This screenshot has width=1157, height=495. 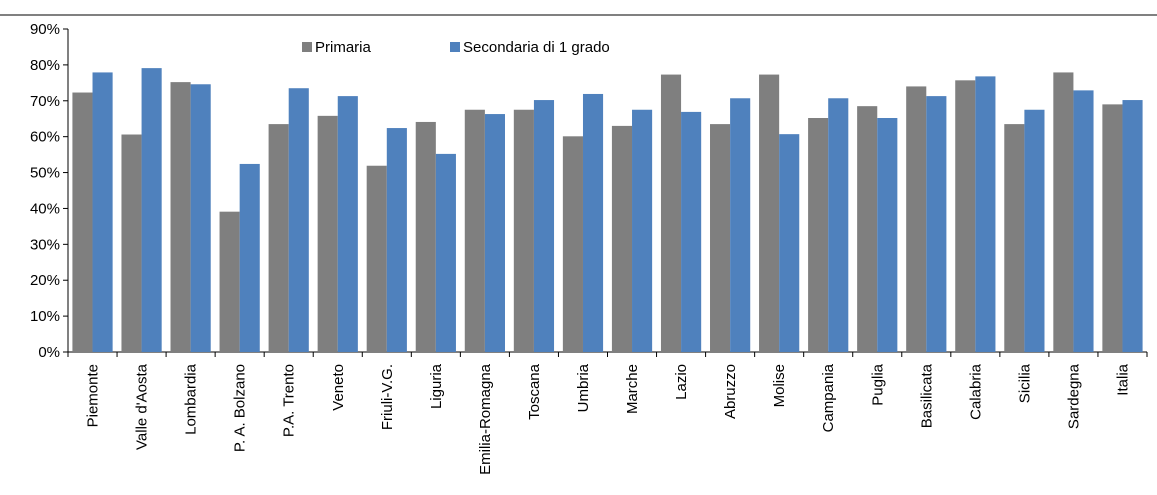 I want to click on x-category-label: Campania, so click(x=828, y=397).